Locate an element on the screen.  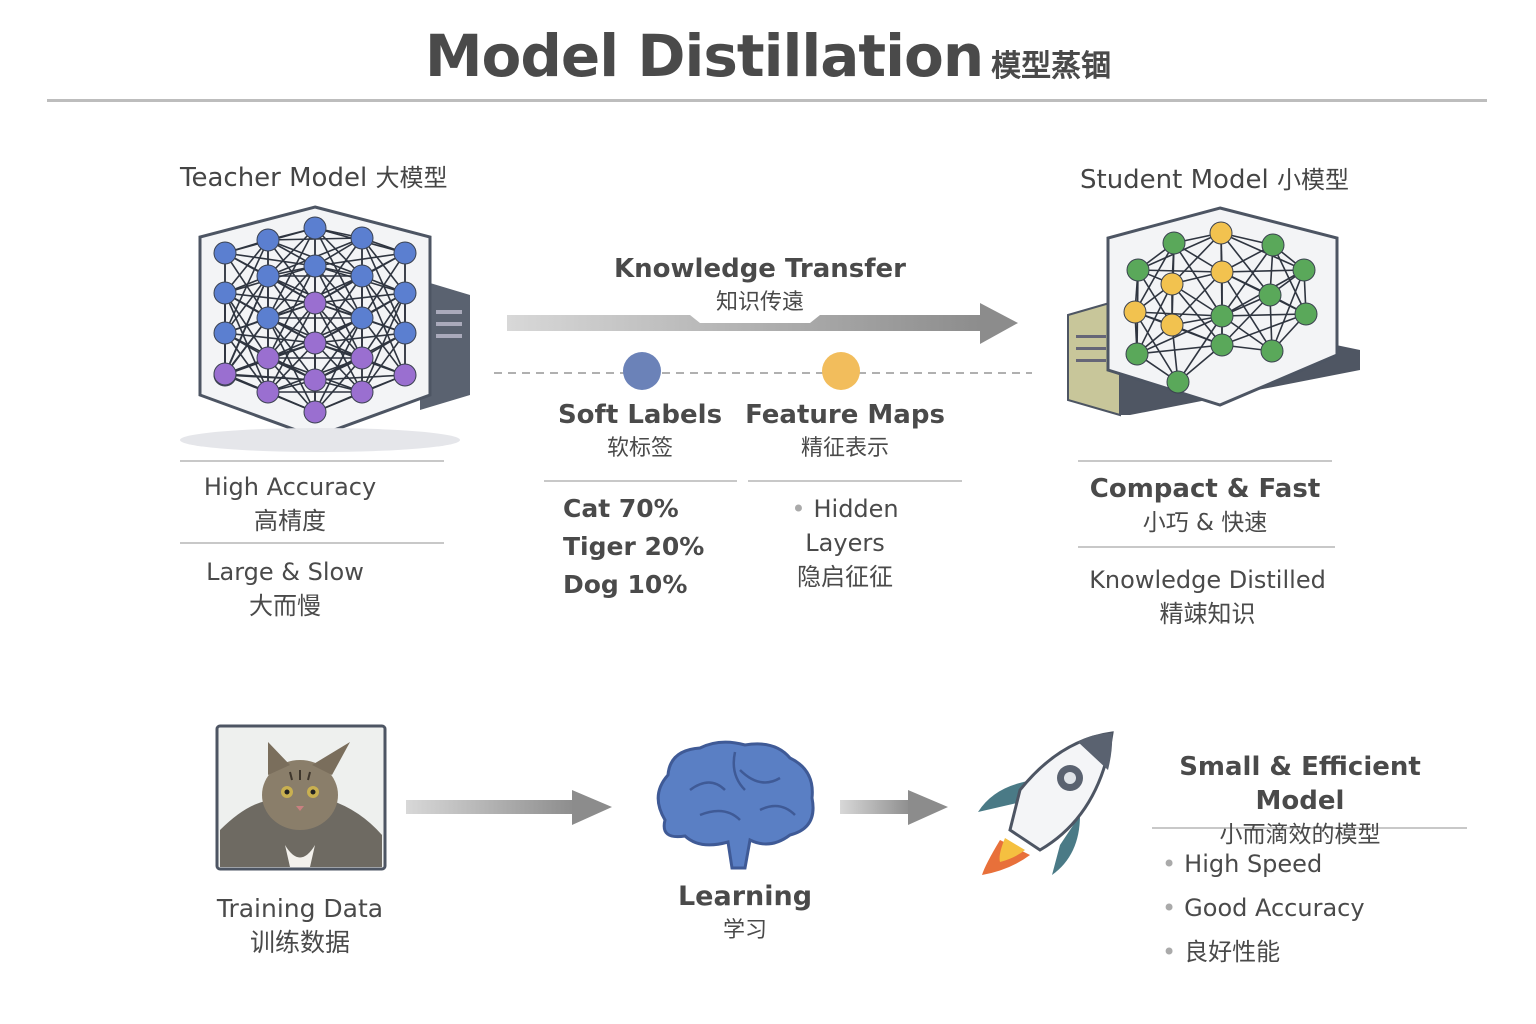
soft-labels-title: Soft Labels 软标签 is located at coordinates (640, 430).